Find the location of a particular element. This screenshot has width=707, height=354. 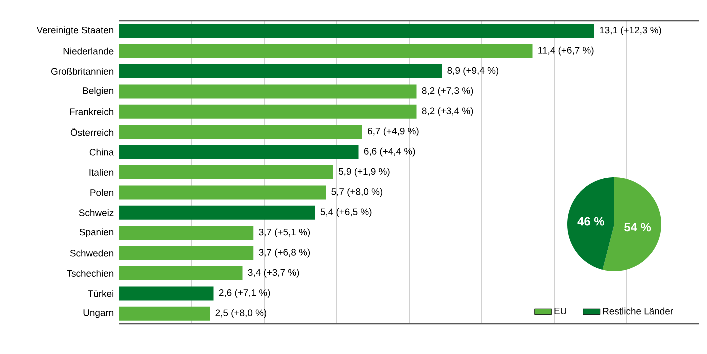

y-tick-label: Türkei is located at coordinates (101, 294).